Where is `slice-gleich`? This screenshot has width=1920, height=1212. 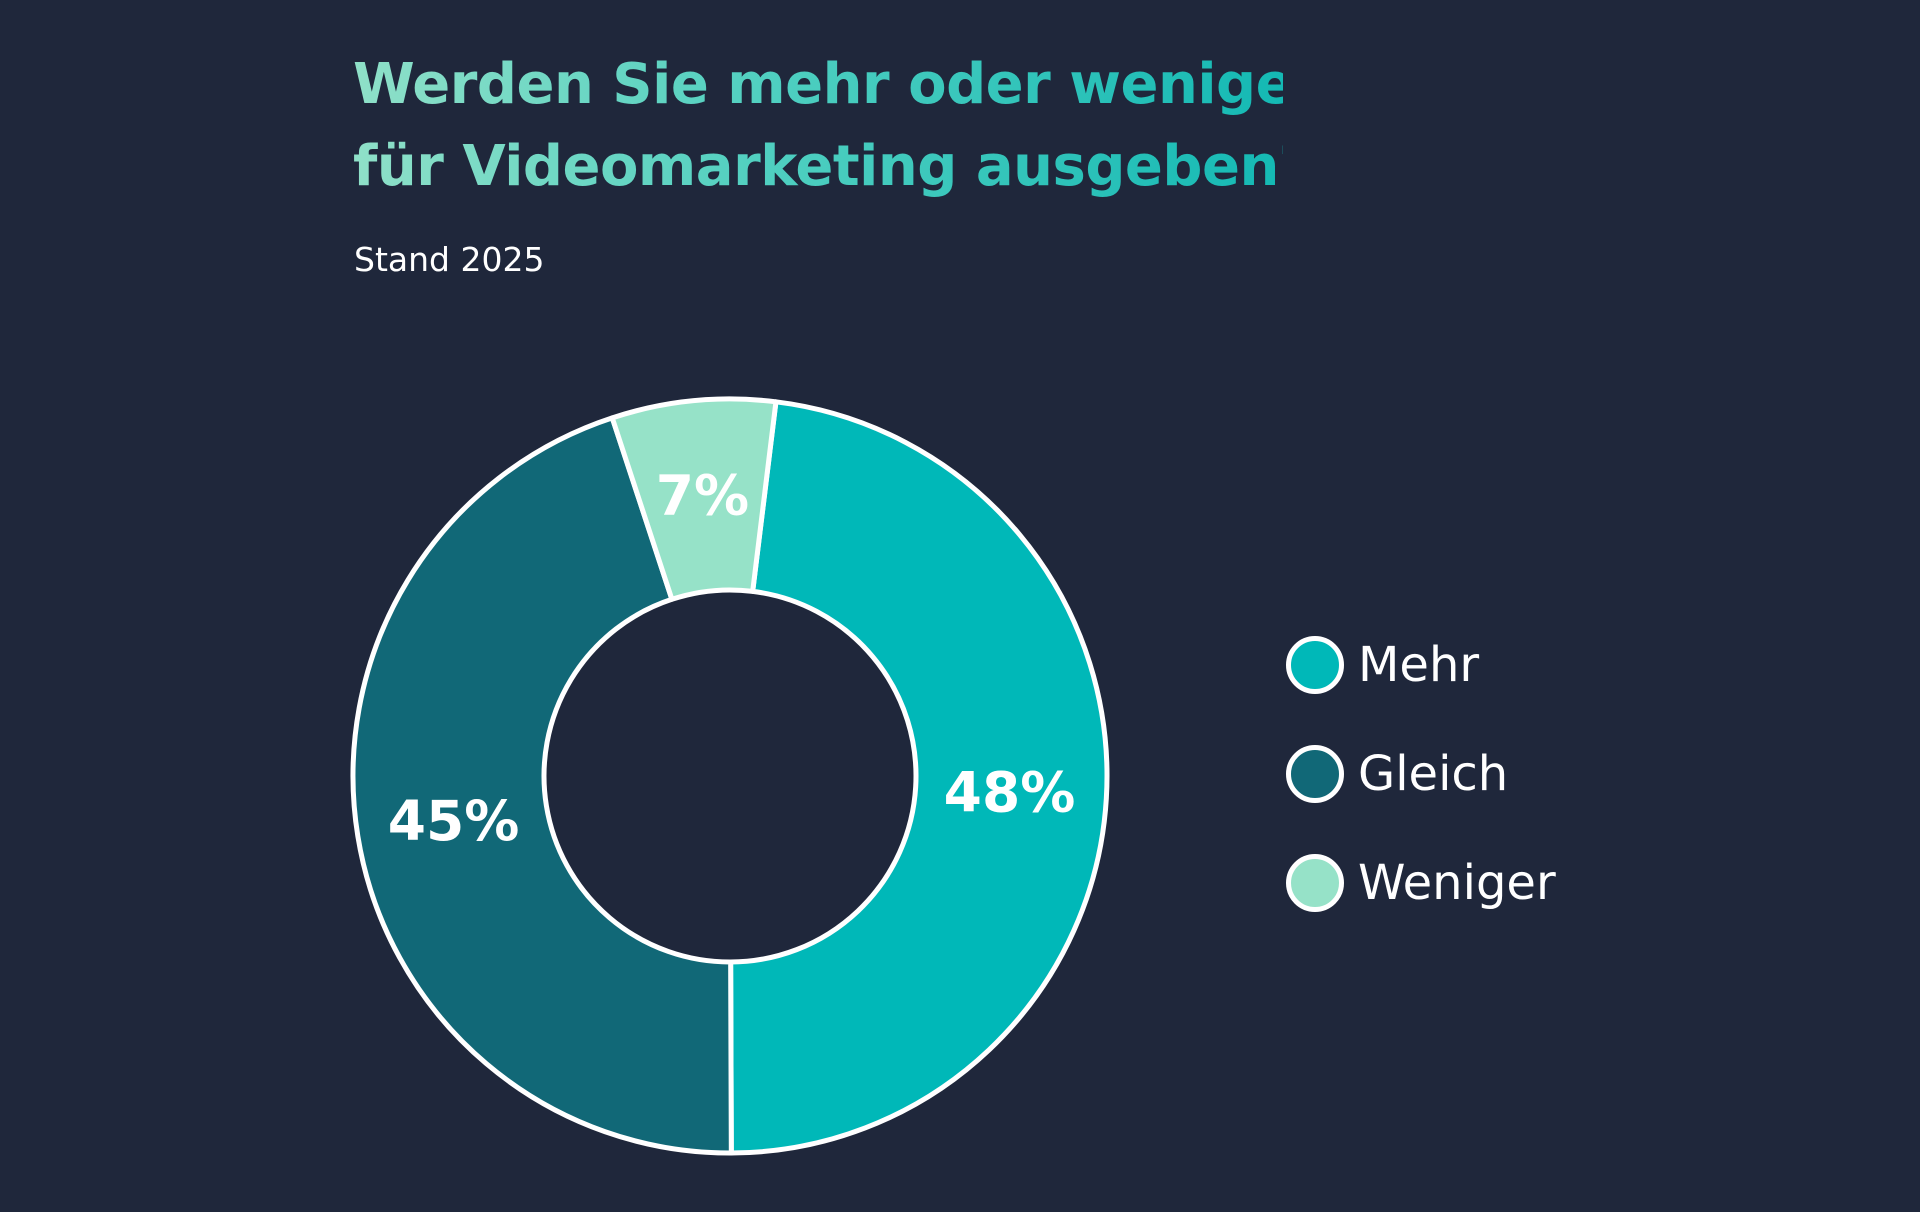 slice-gleich is located at coordinates (542, 785).